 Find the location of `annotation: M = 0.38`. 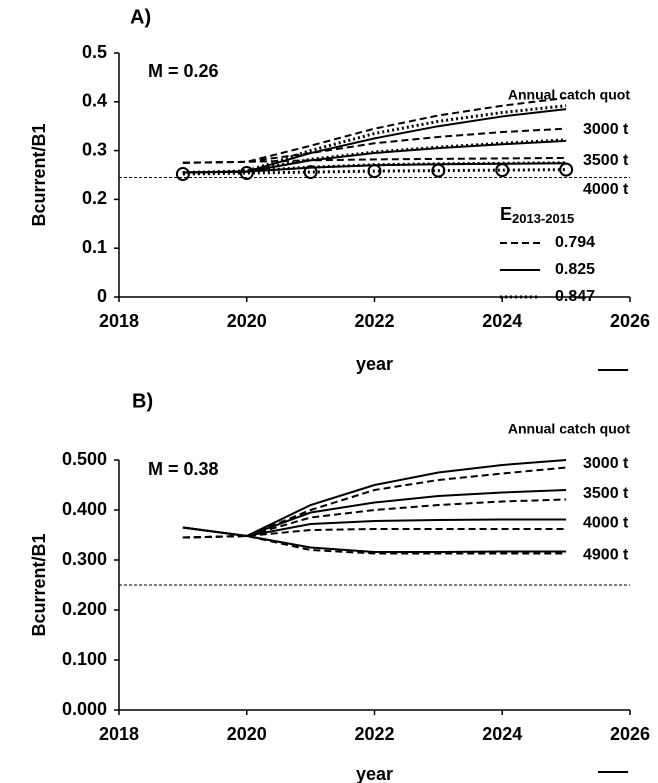

annotation: M = 0.38 is located at coordinates (183, 469).